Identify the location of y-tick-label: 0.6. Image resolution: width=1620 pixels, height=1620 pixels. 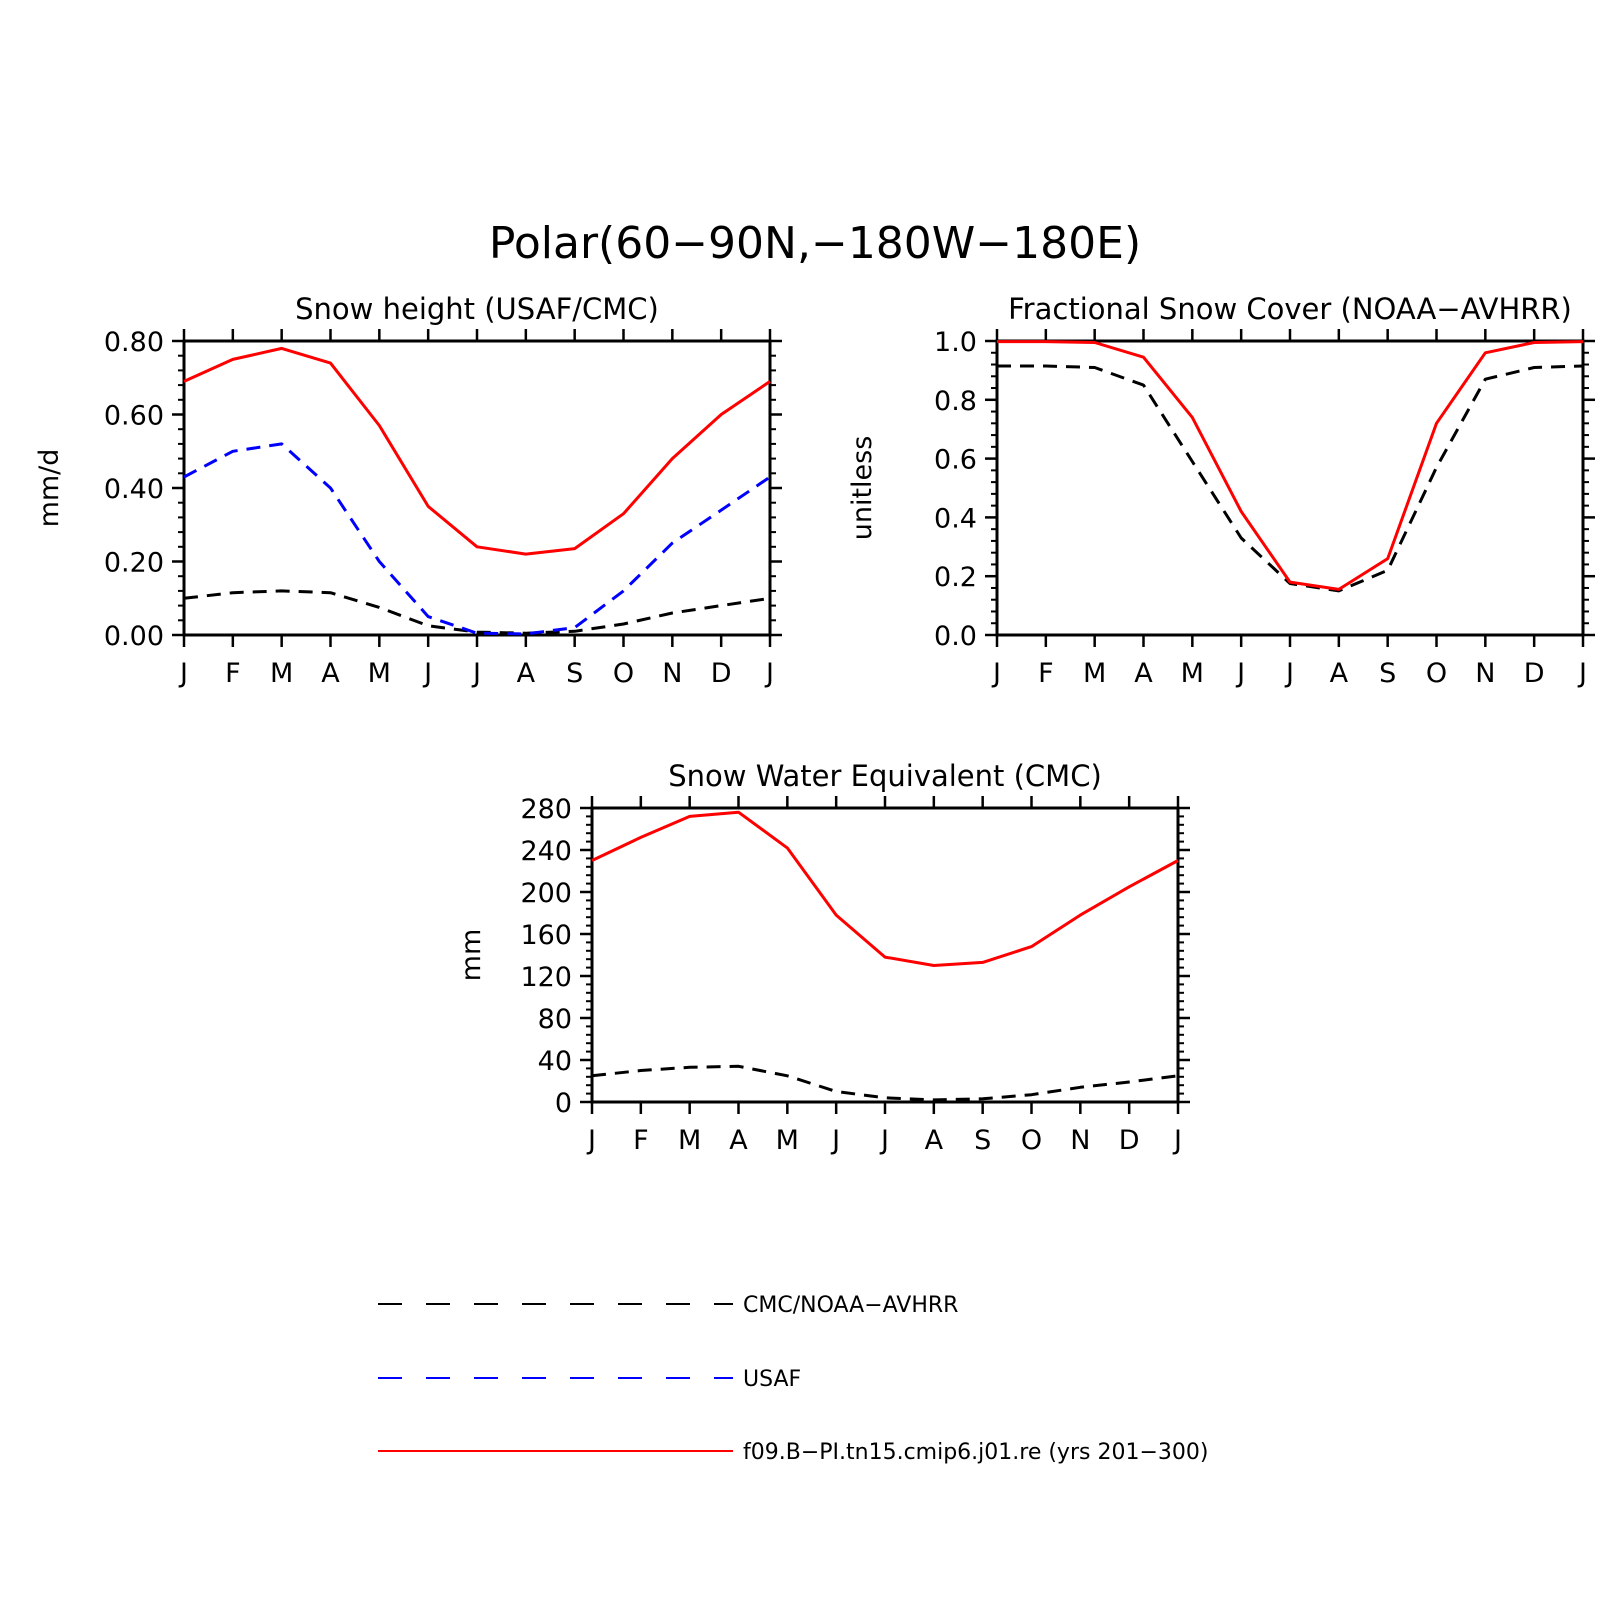
(955, 460).